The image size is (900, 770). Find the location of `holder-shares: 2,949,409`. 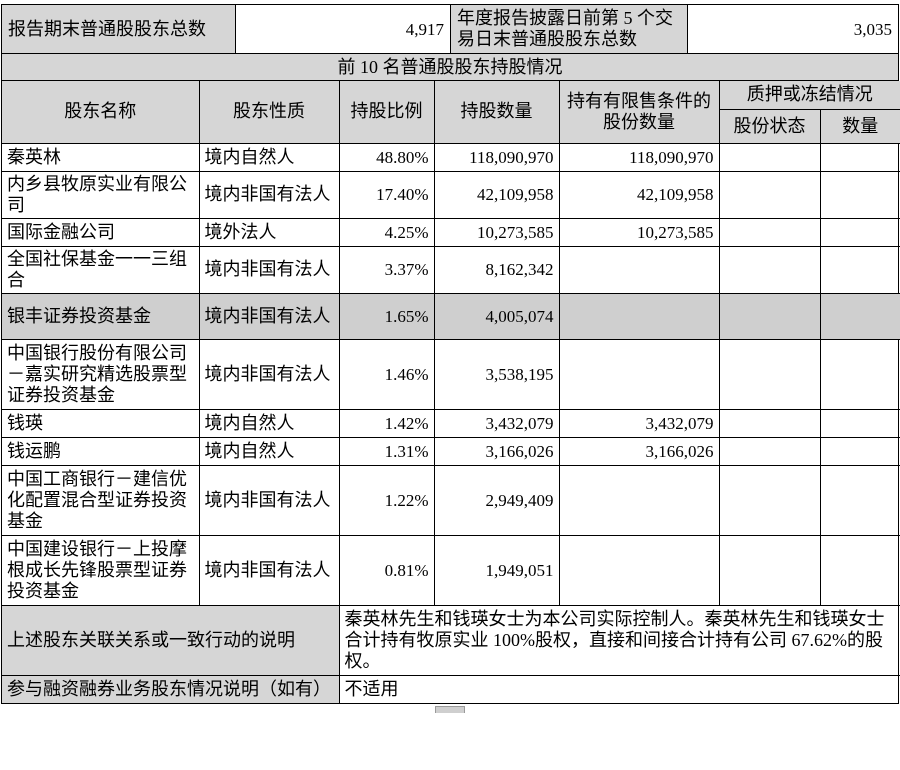

holder-shares: 2,949,409 is located at coordinates (496, 500).